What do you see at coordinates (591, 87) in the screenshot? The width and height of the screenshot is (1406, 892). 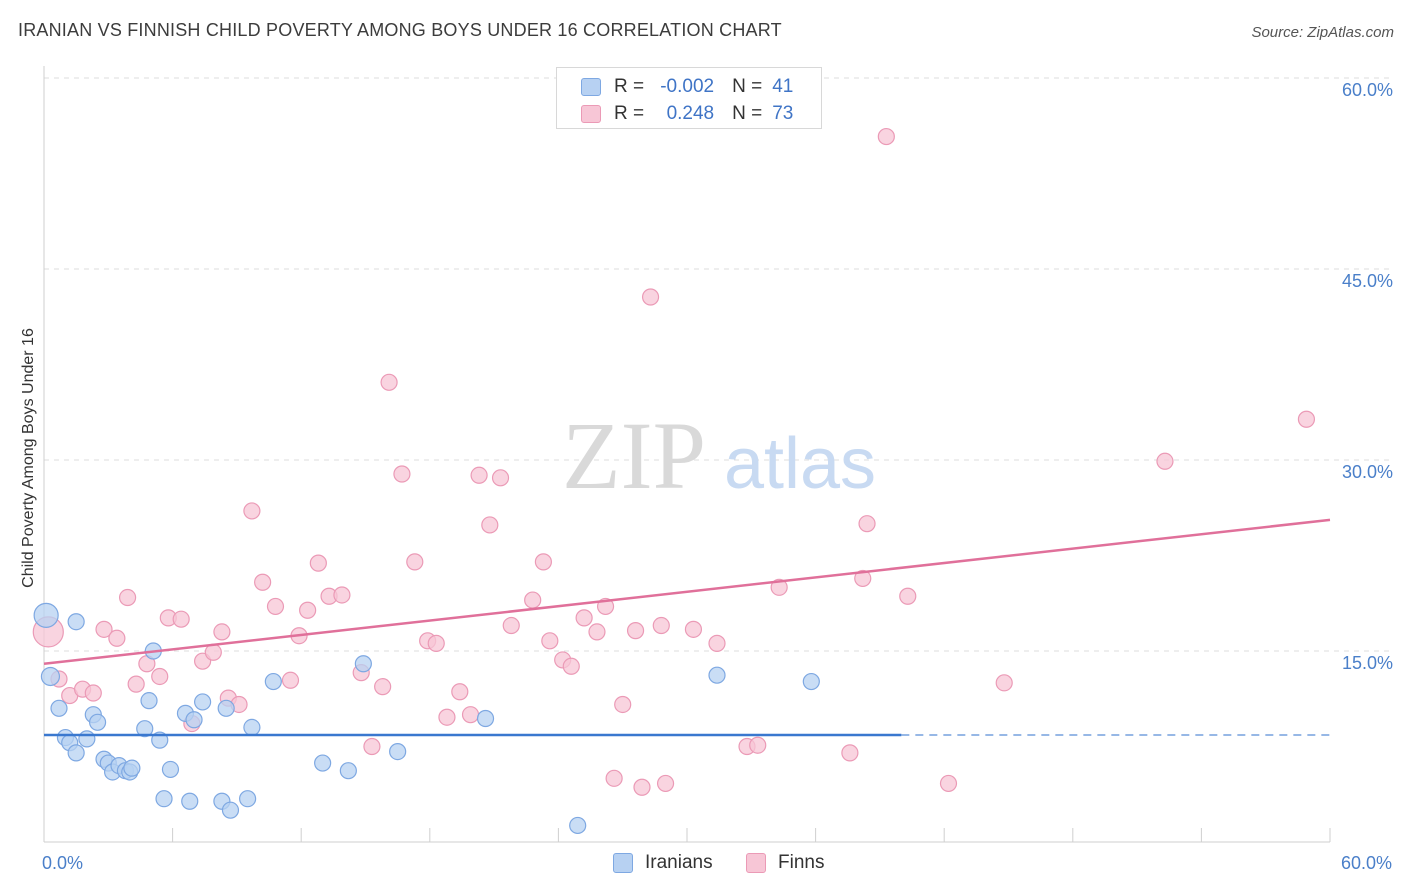 I see `legend-swatch-iranians` at bounding box center [591, 87].